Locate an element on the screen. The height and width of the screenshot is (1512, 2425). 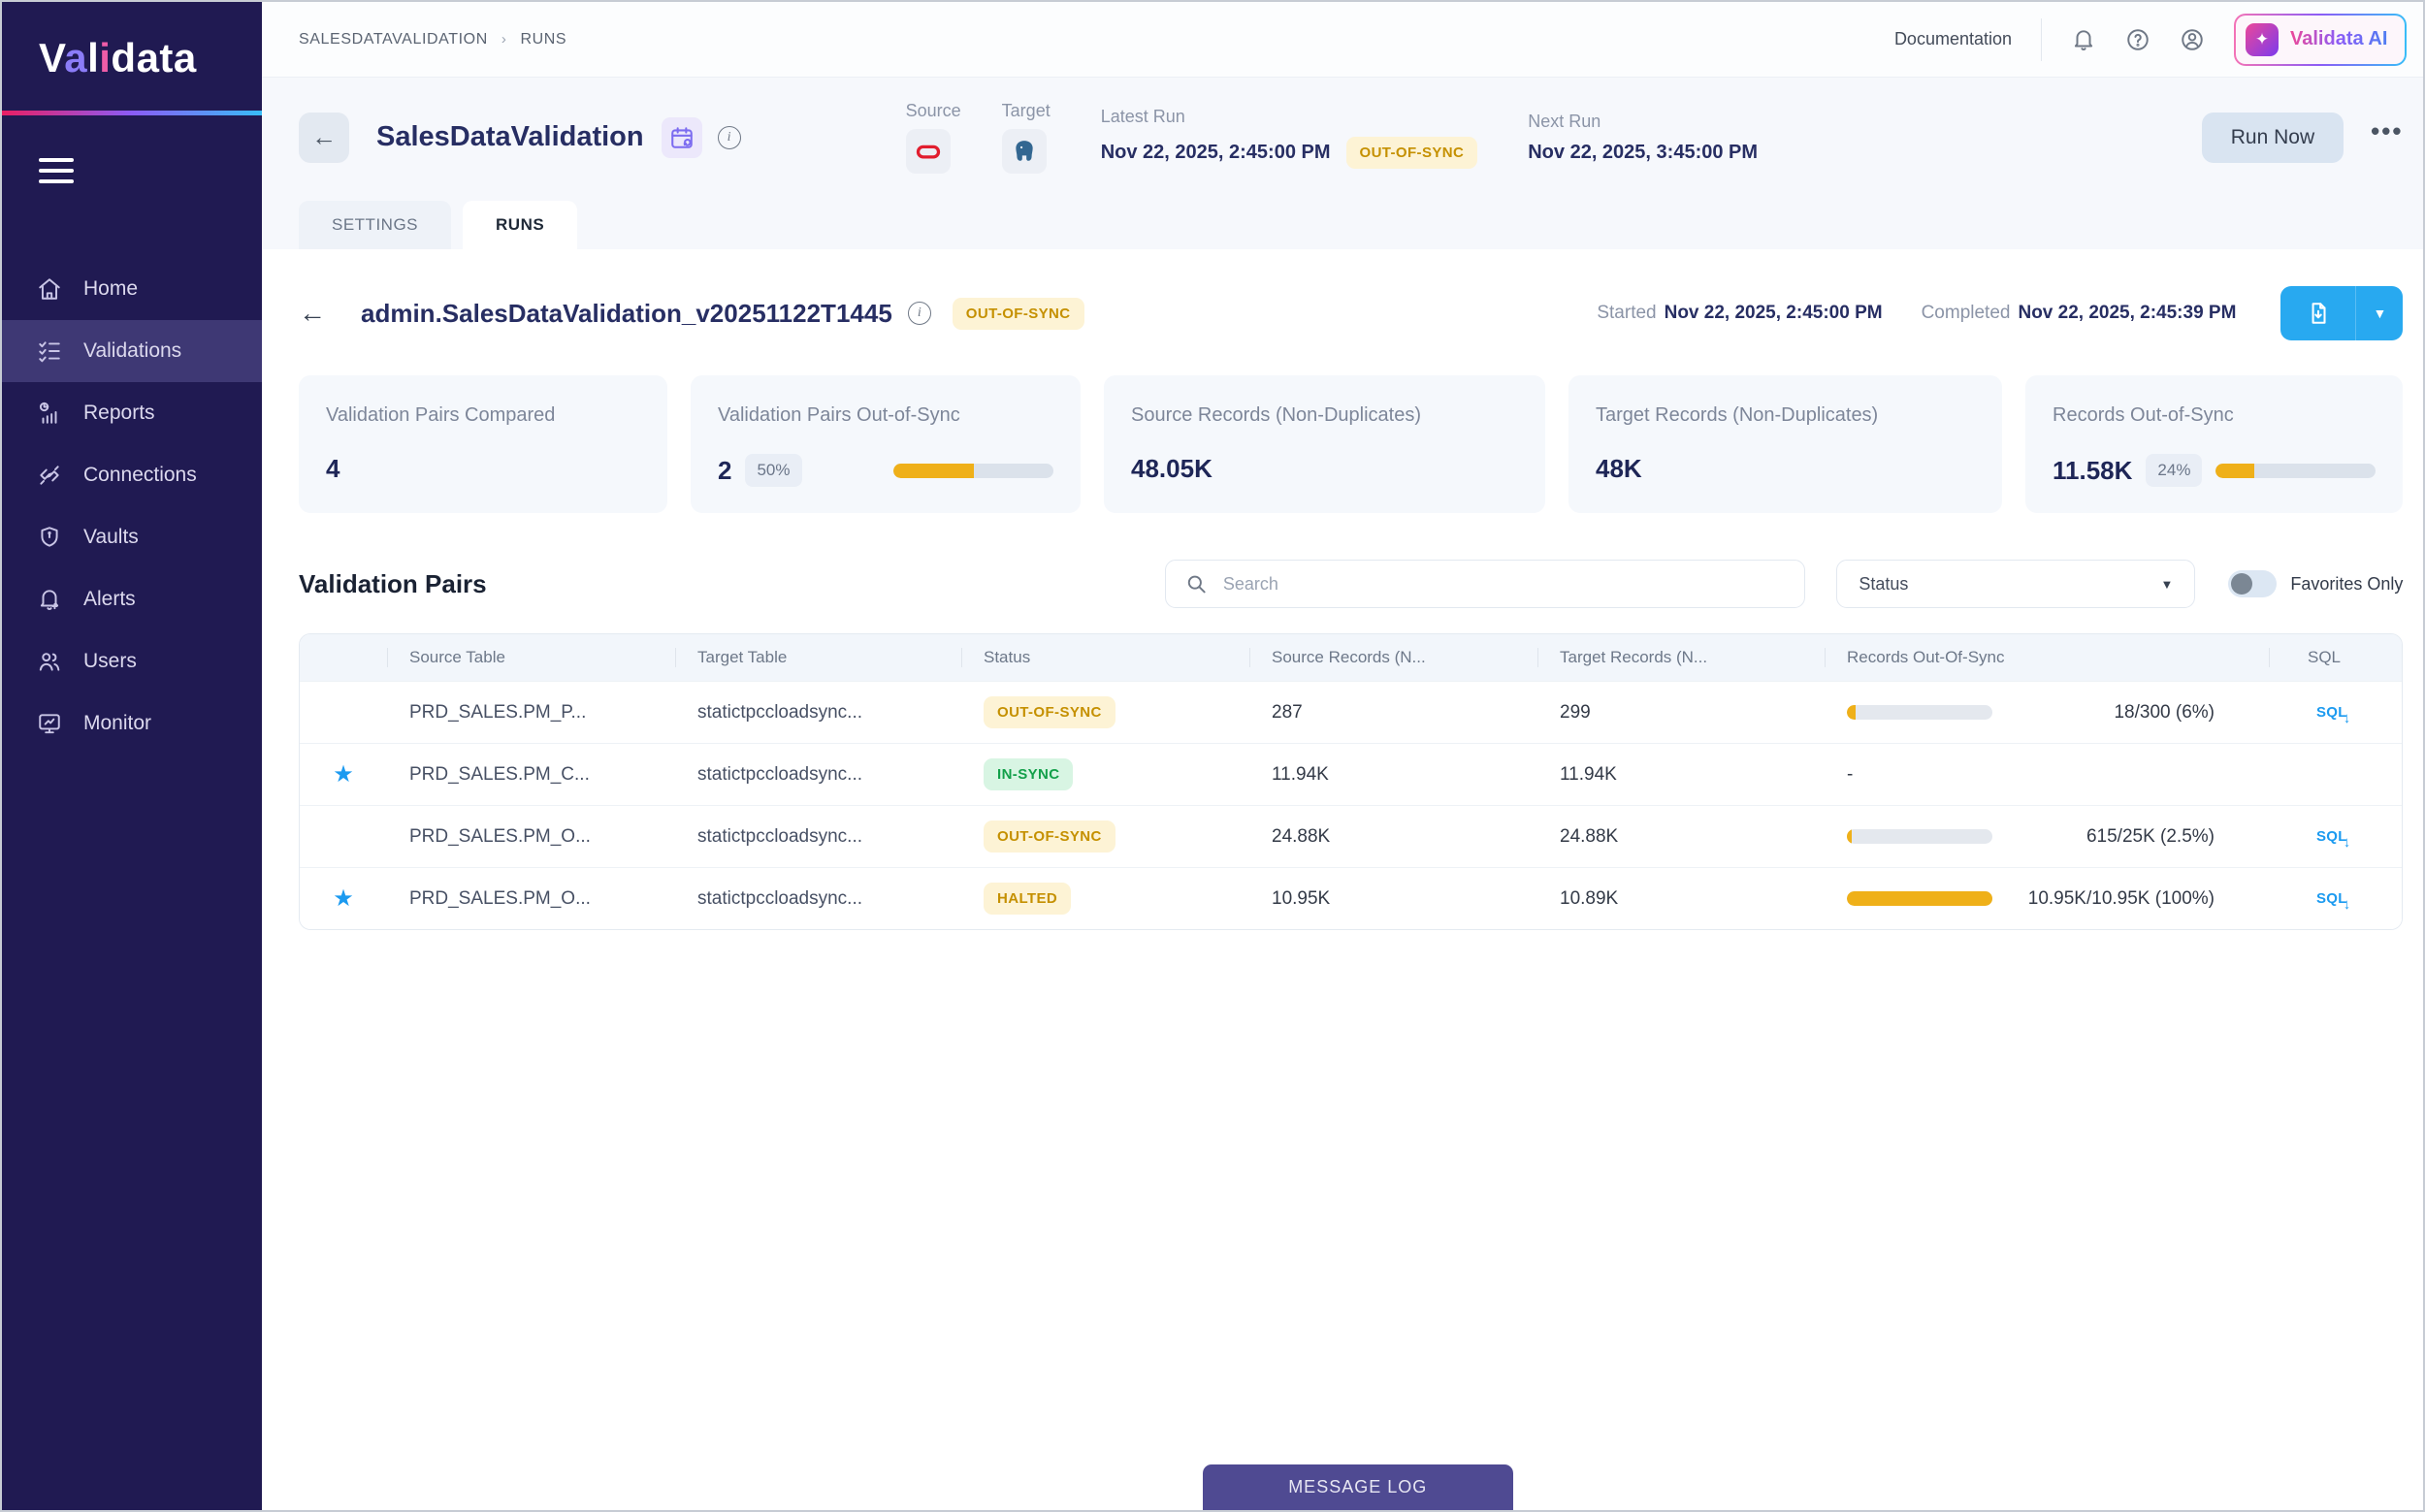
stat-card-pairs-out-of-sync: Validation Pairs Out-of-Sync 2 50% is located at coordinates (886, 444).